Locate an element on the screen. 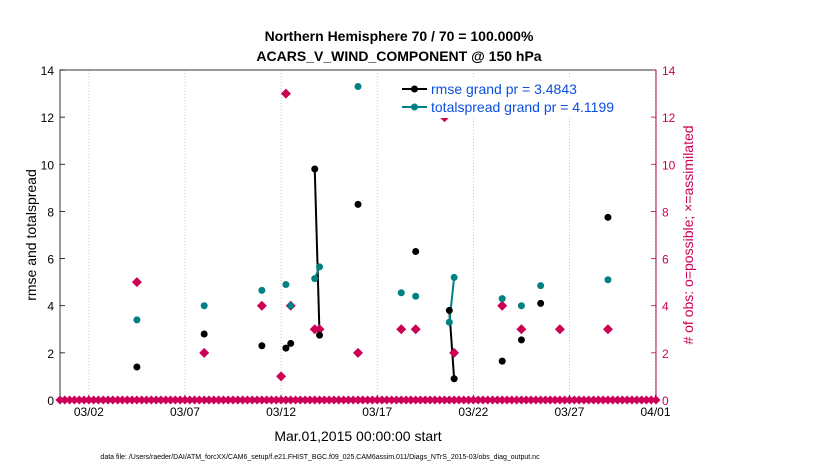  left-y-tick-label: 12 is located at coordinates (48, 118).